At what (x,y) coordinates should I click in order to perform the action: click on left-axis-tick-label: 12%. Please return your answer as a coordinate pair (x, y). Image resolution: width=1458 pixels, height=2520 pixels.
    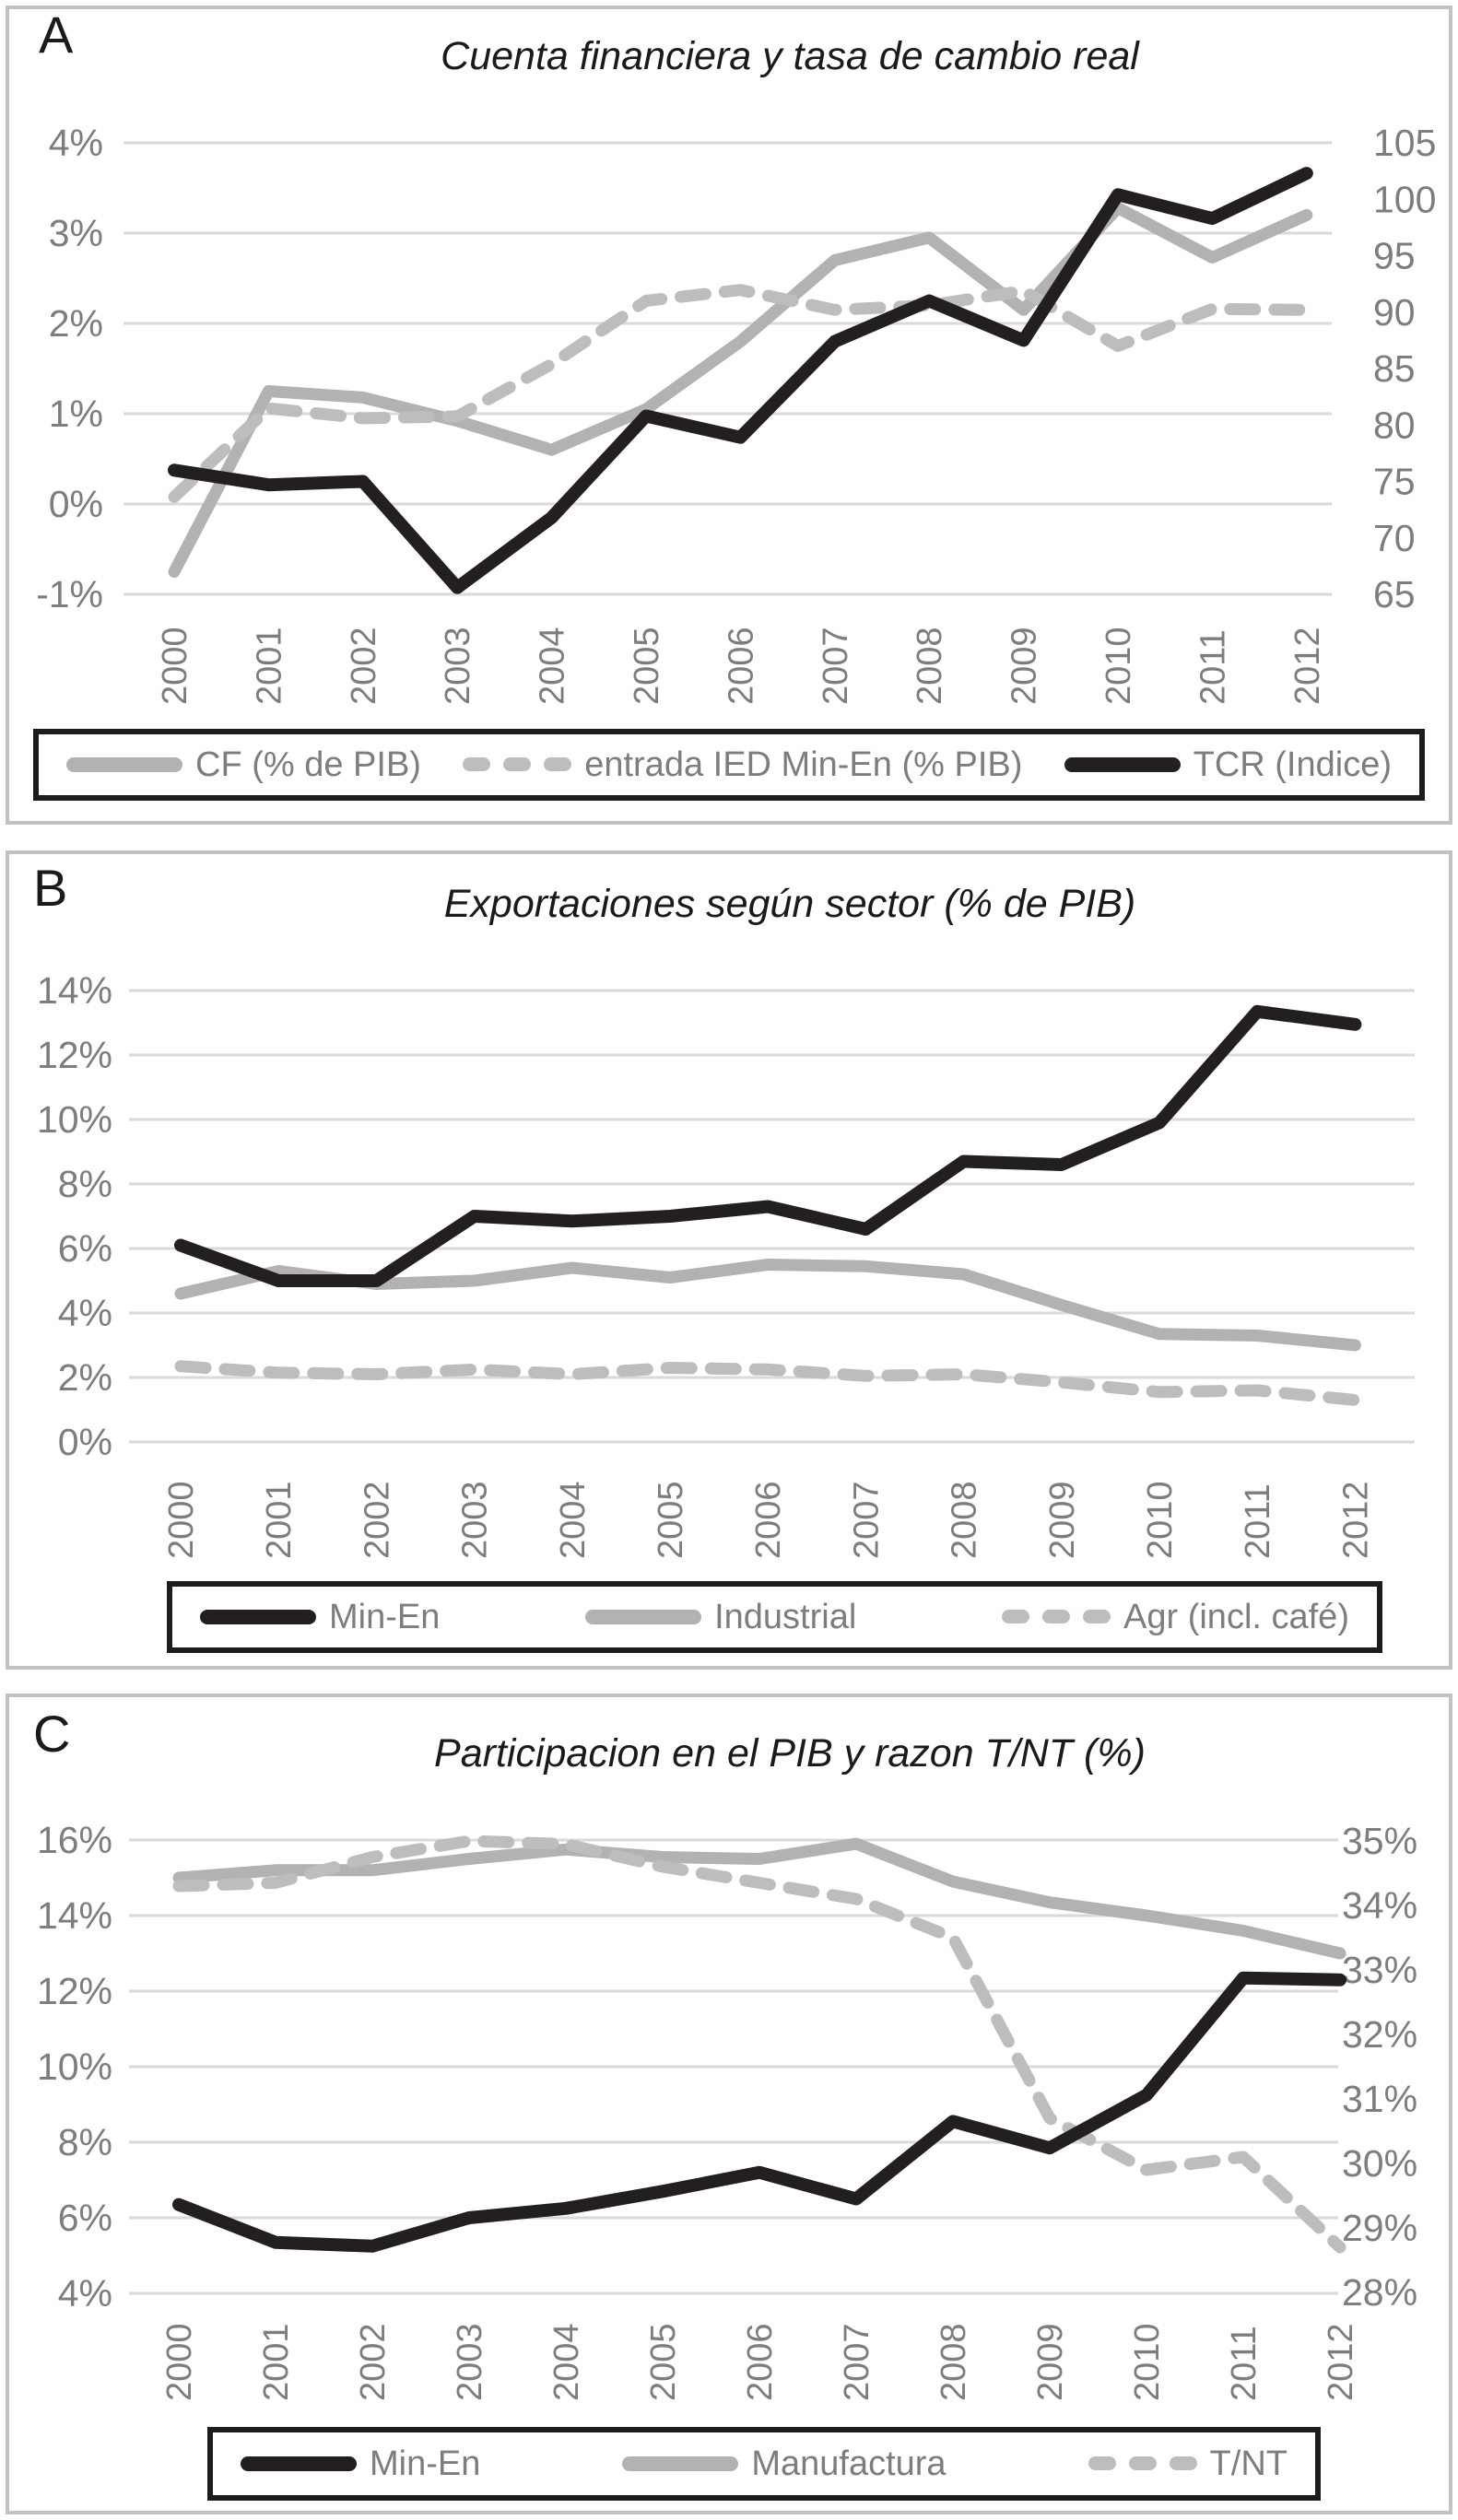
    Looking at the image, I should click on (74, 1055).